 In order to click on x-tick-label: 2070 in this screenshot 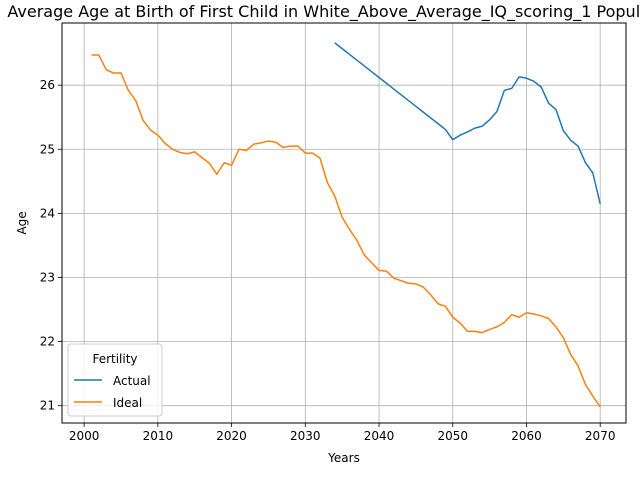, I will do `click(600, 436)`.